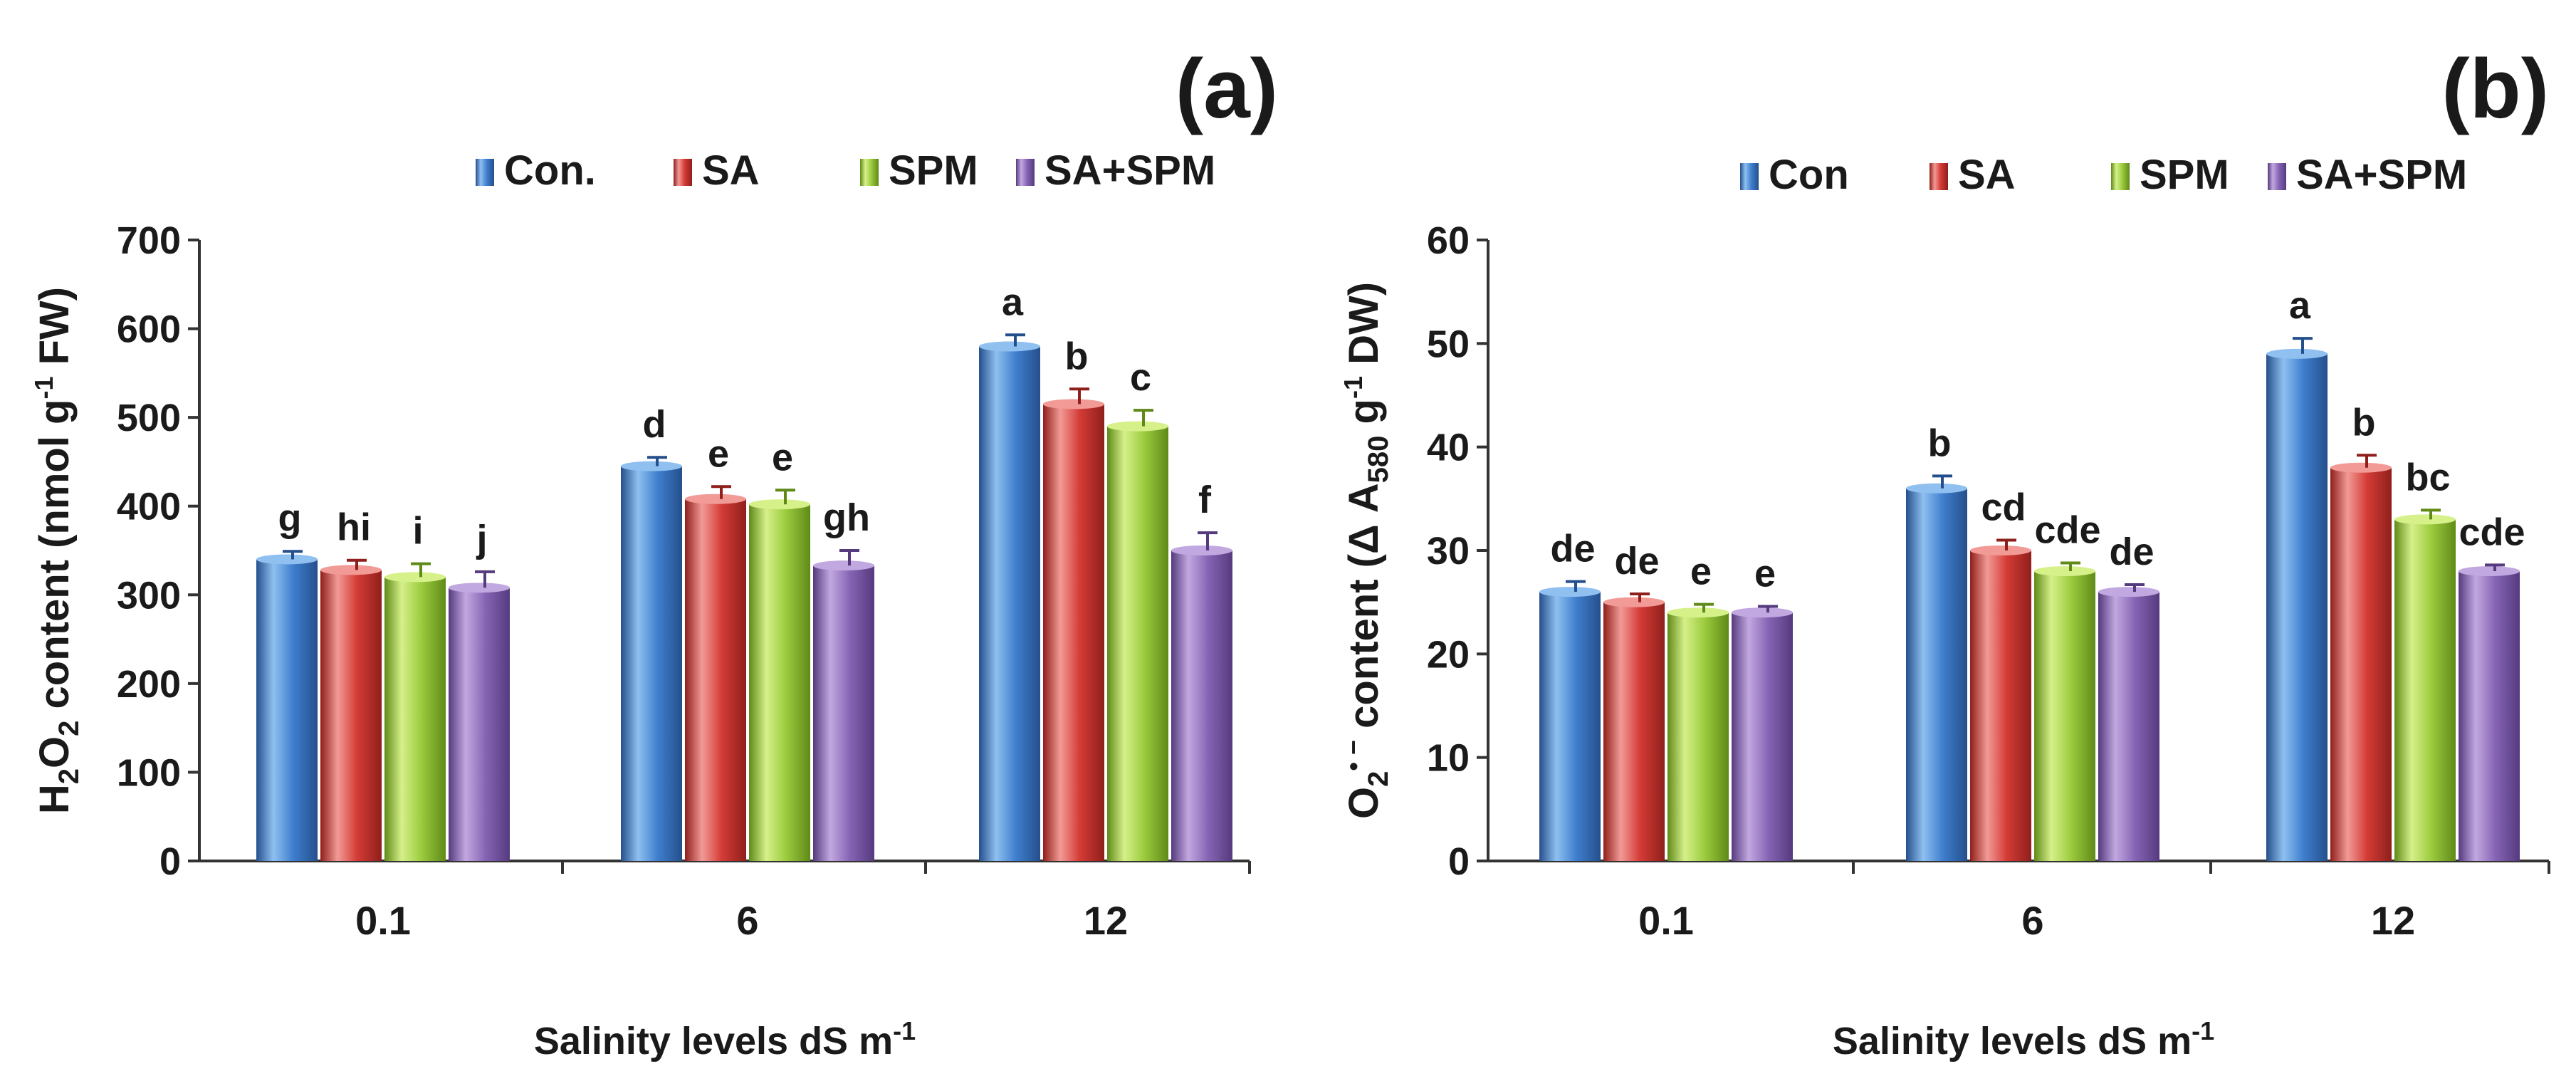  I want to click on y-tick-label: 400, so click(149, 507).